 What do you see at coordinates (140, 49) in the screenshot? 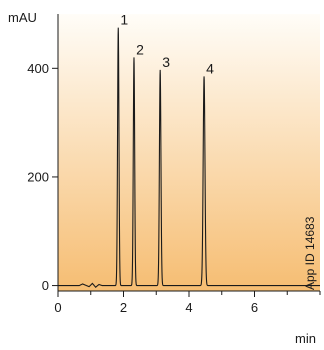
I see `peak-label: 2` at bounding box center [140, 49].